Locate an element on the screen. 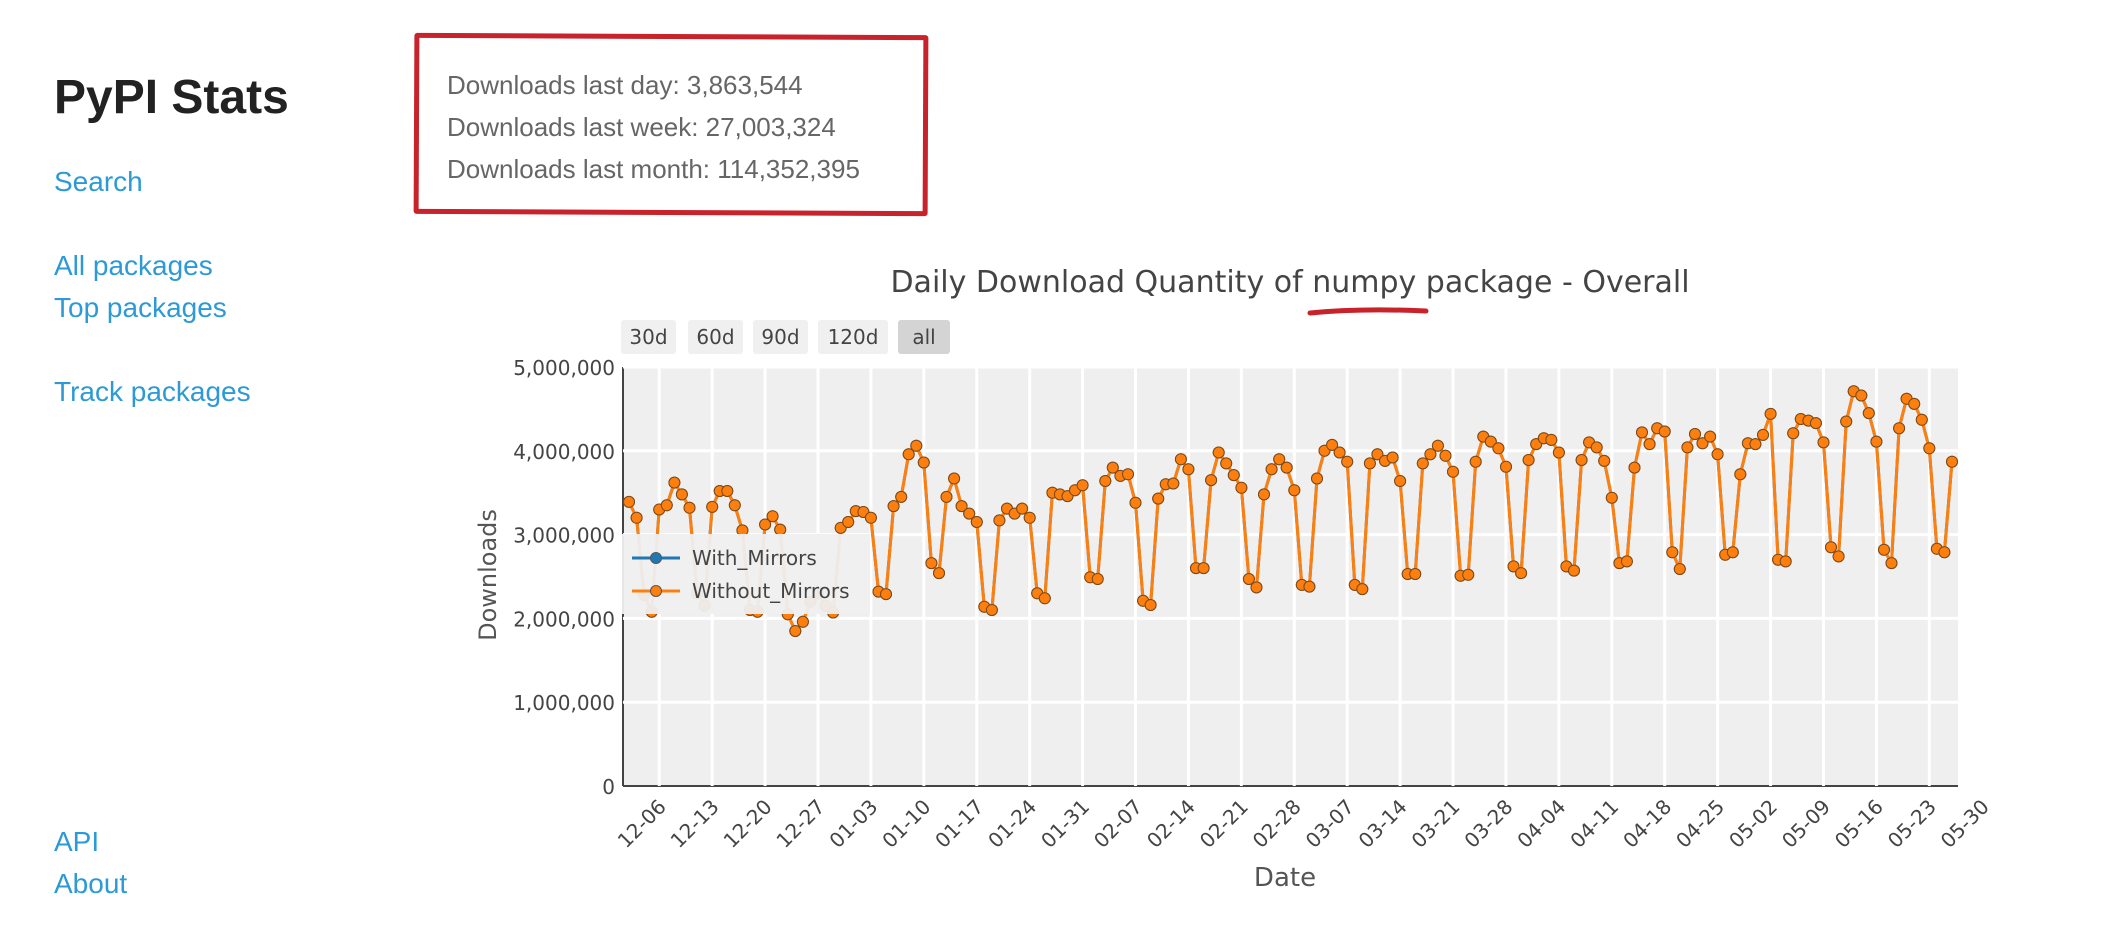 This screenshot has height=939, width=2118. x-tick-label: 12-06 is located at coordinates (642, 824).